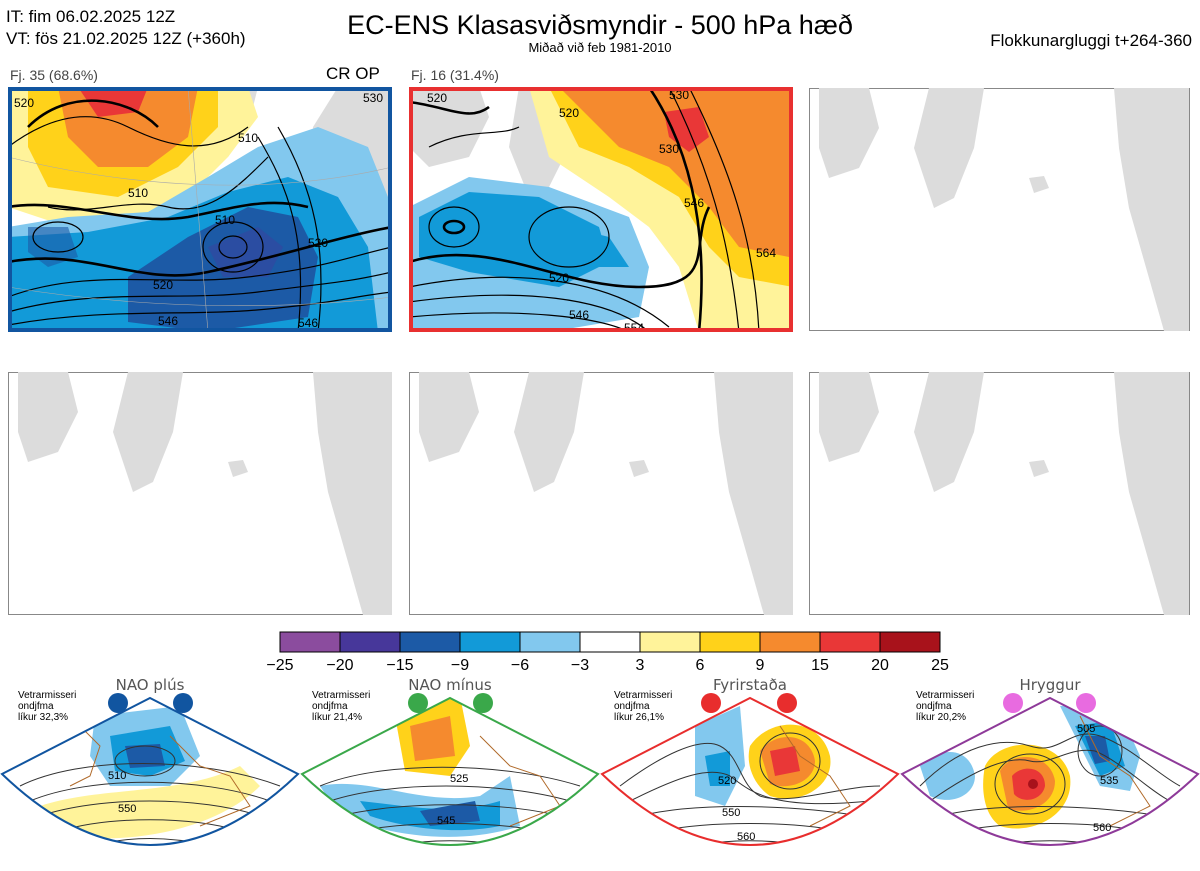 The height and width of the screenshot is (871, 1200). What do you see at coordinates (459, 779) in the screenshot?
I see `contour-label: 525` at bounding box center [459, 779].